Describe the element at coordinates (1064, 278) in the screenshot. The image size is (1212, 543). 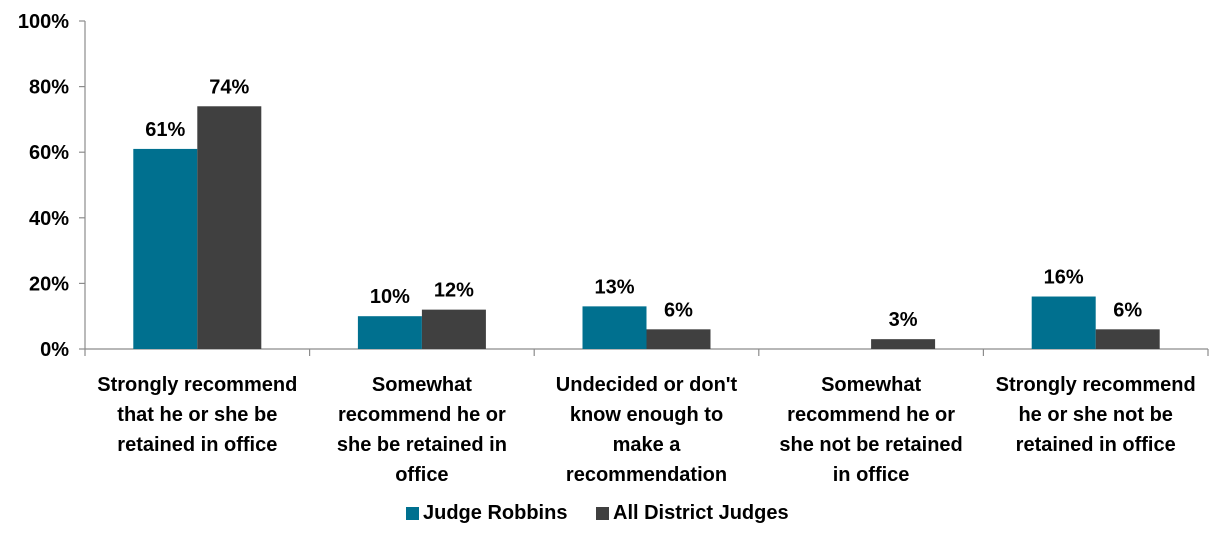
I see `data-label: 16%` at that location.